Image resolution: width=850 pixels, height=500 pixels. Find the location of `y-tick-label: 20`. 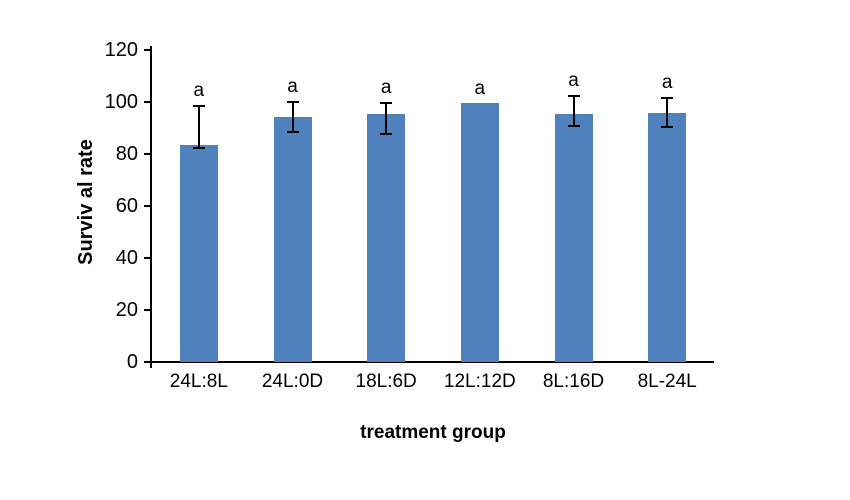

y-tick-label: 20 is located at coordinates (126, 310).